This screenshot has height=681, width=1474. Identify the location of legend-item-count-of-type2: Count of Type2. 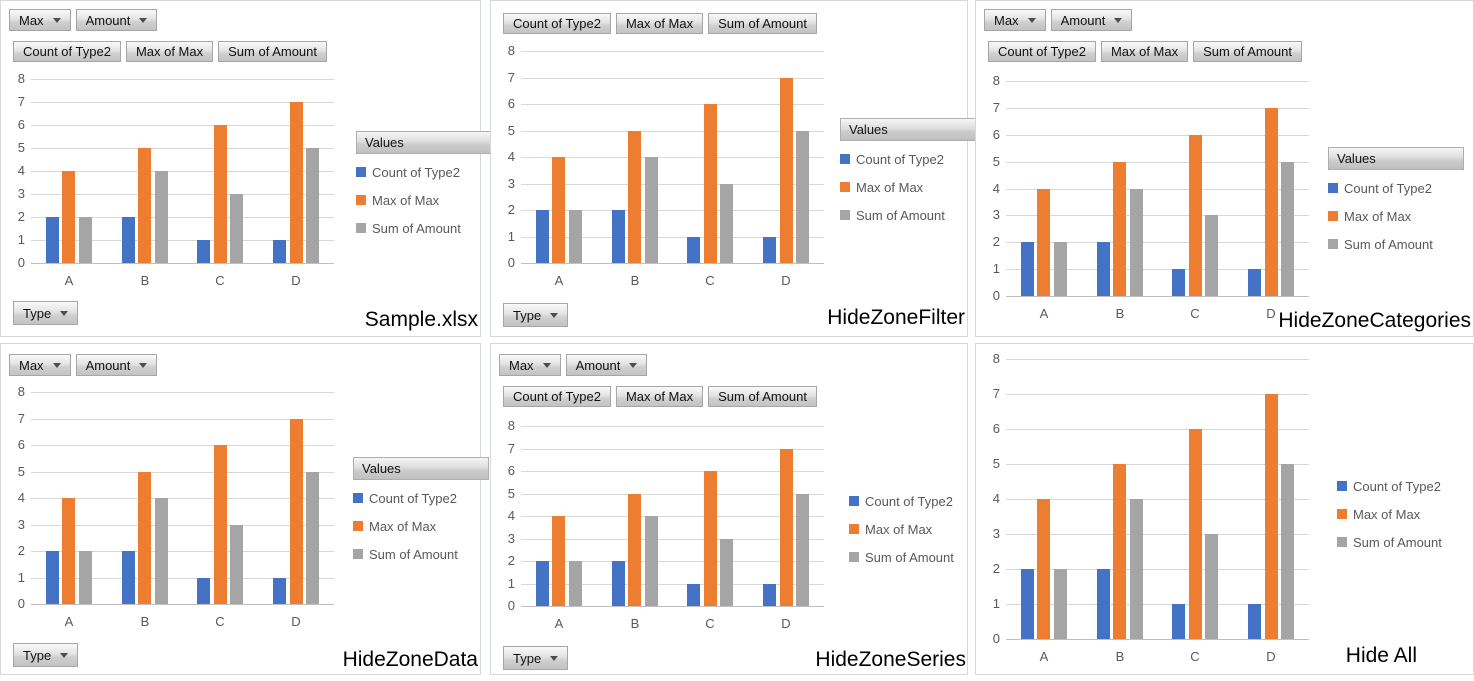
(405, 498).